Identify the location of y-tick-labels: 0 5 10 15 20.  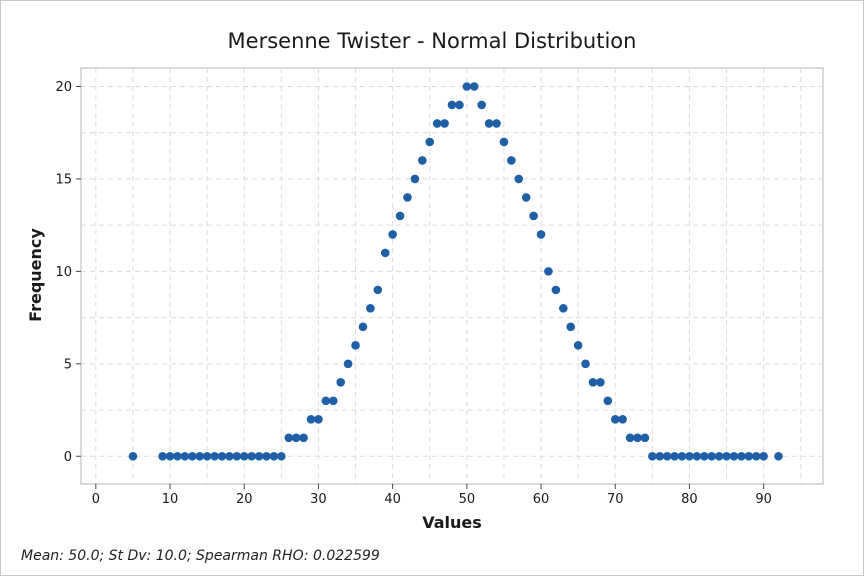
(63, 272).